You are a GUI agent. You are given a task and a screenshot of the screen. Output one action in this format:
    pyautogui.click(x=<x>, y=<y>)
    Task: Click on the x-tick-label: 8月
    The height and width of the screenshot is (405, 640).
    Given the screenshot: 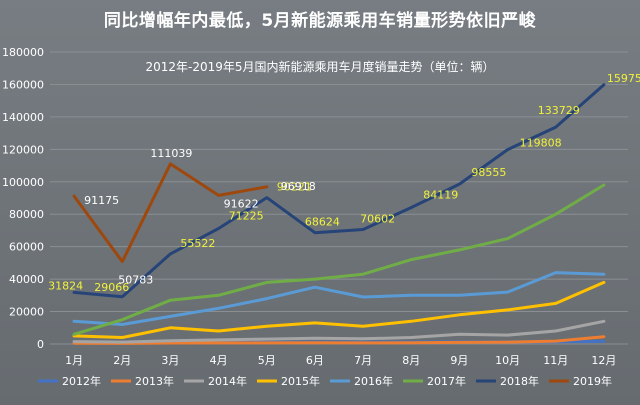 What is the action you would take?
    pyautogui.click(x=411, y=360)
    